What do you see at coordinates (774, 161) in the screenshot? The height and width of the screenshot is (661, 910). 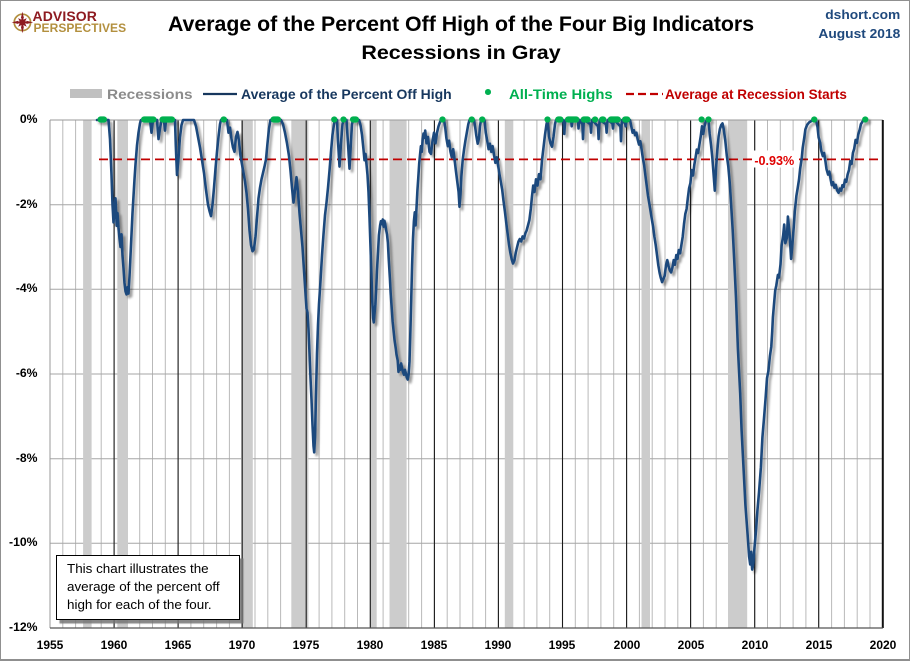 I see `svg-text: -0.93%` at bounding box center [774, 161].